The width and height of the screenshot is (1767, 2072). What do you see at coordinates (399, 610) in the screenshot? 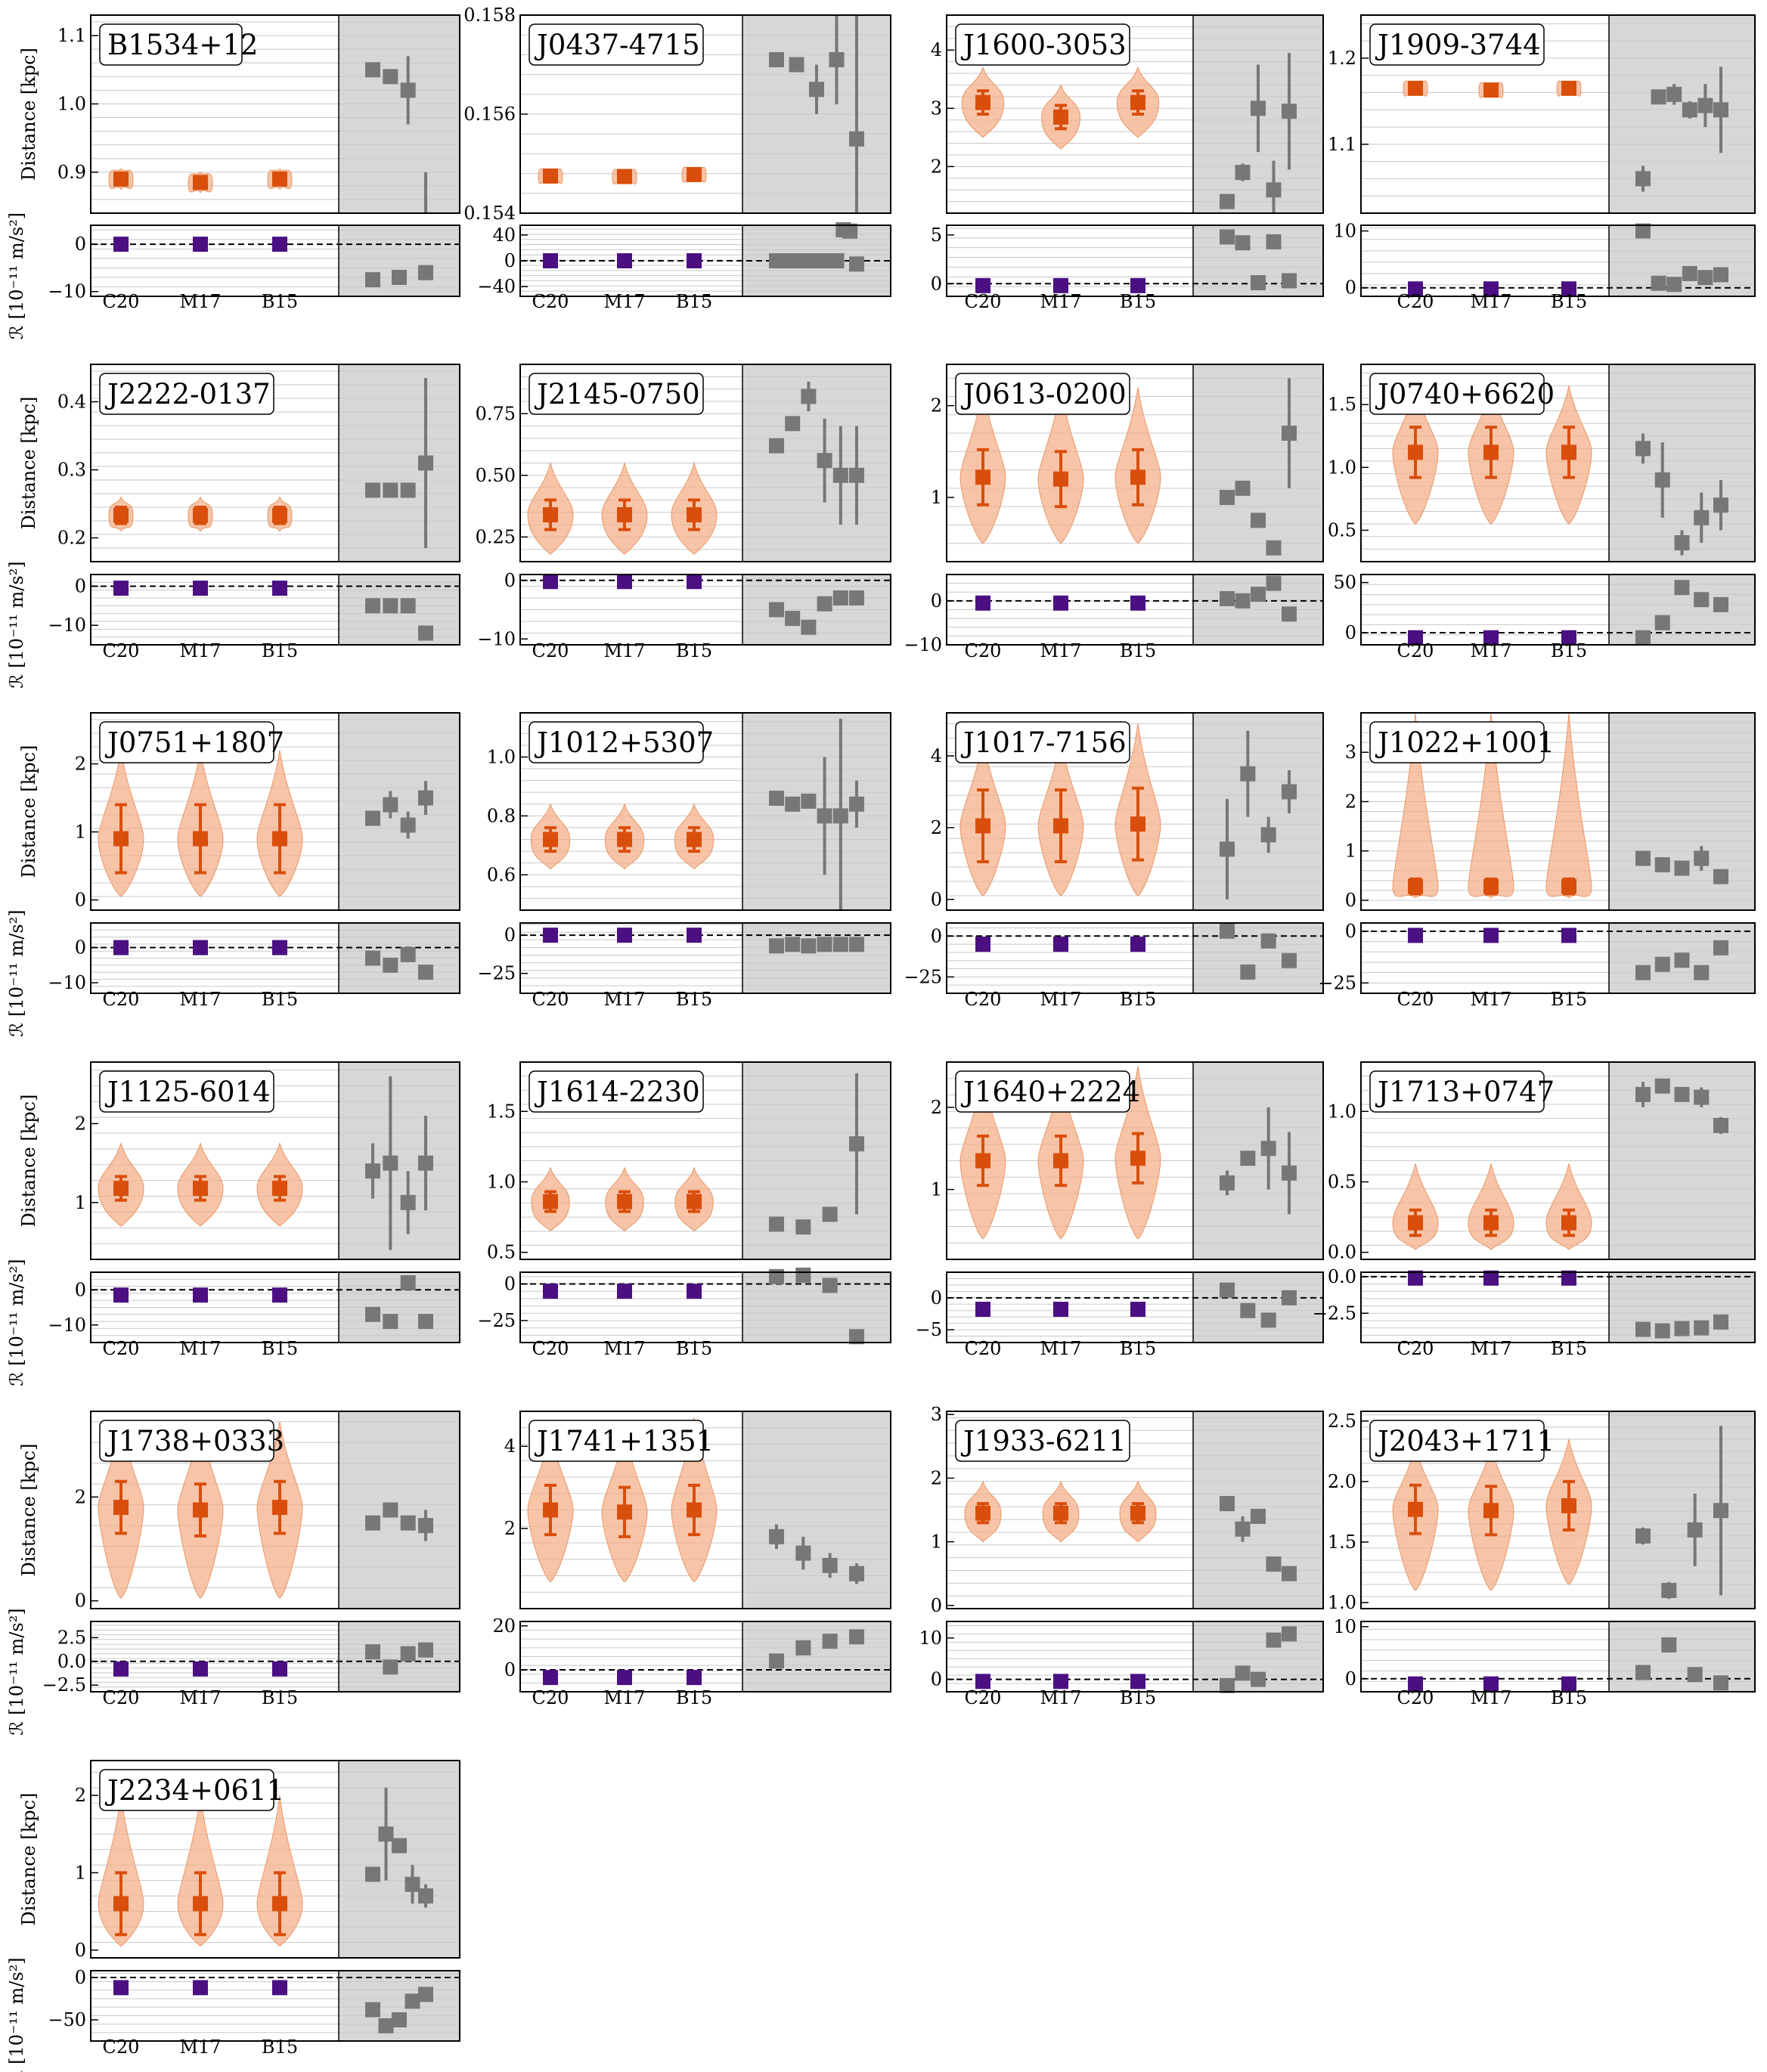
I see `shaded-region` at bounding box center [399, 610].